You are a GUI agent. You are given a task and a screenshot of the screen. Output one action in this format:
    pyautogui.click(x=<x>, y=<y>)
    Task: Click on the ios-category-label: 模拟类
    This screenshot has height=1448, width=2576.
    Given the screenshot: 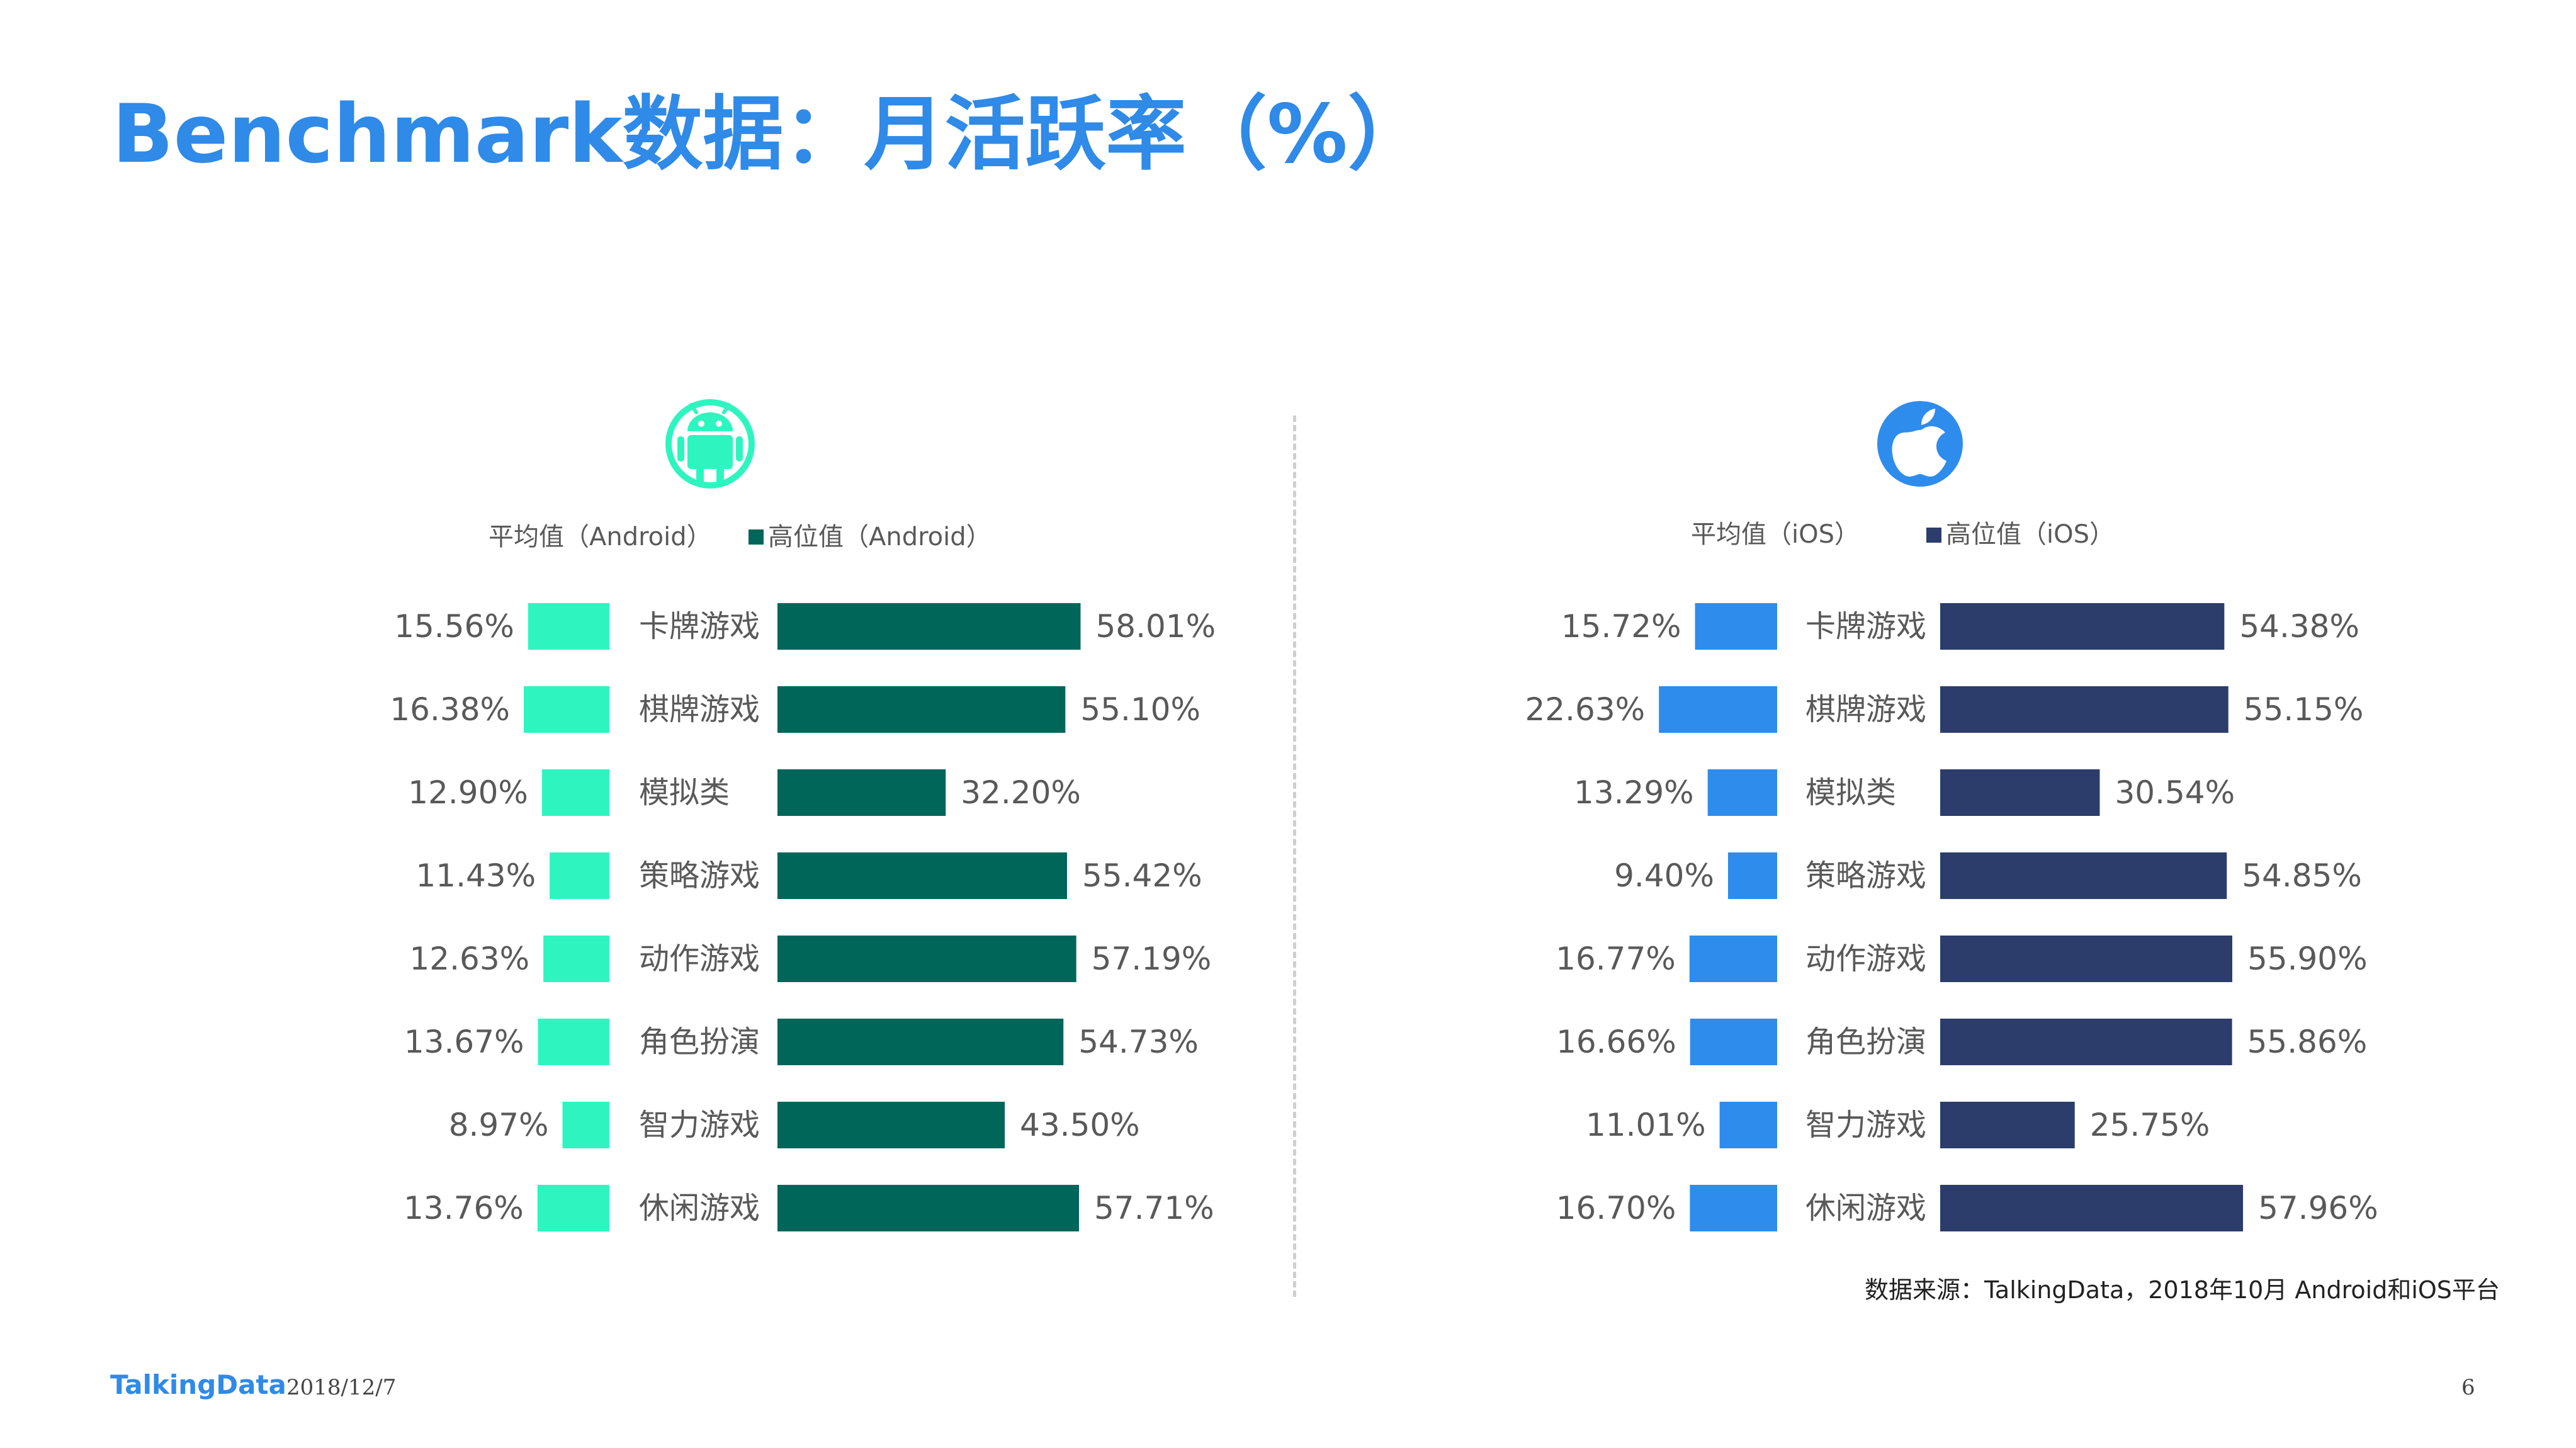 What is the action you would take?
    pyautogui.click(x=1850, y=792)
    